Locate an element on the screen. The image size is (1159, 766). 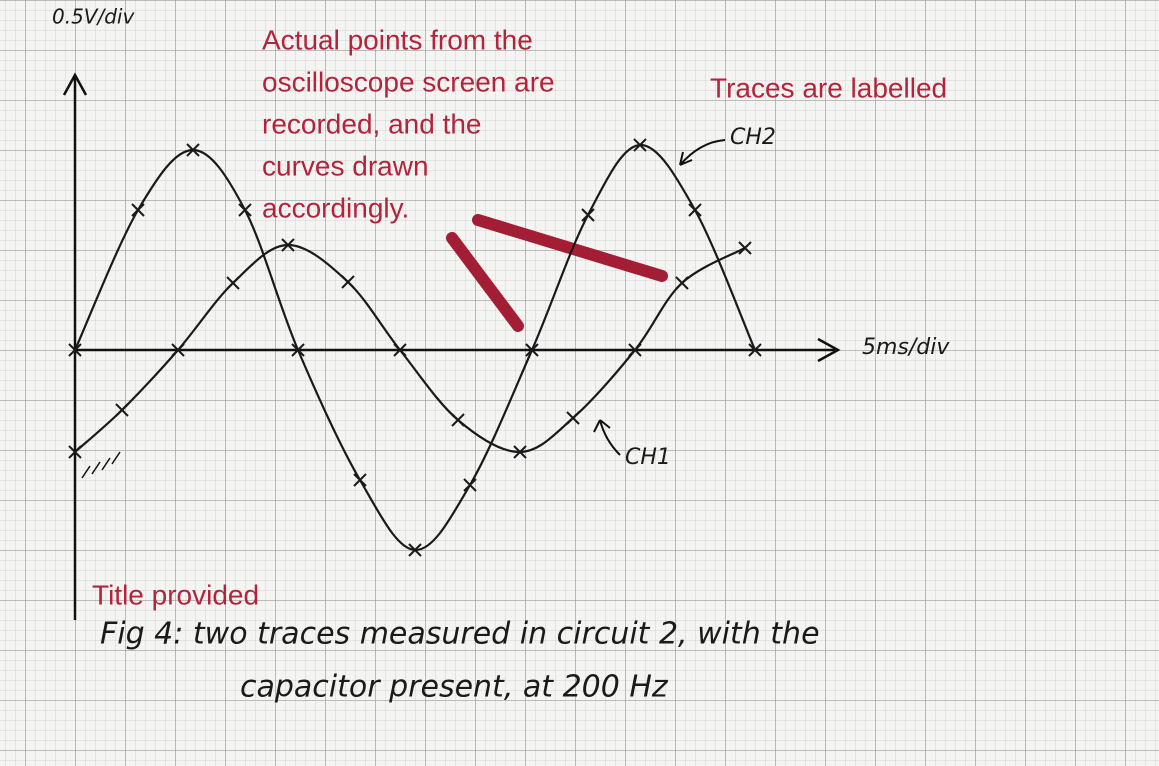
annotation: Traces are labelled is located at coordinates (828, 87).